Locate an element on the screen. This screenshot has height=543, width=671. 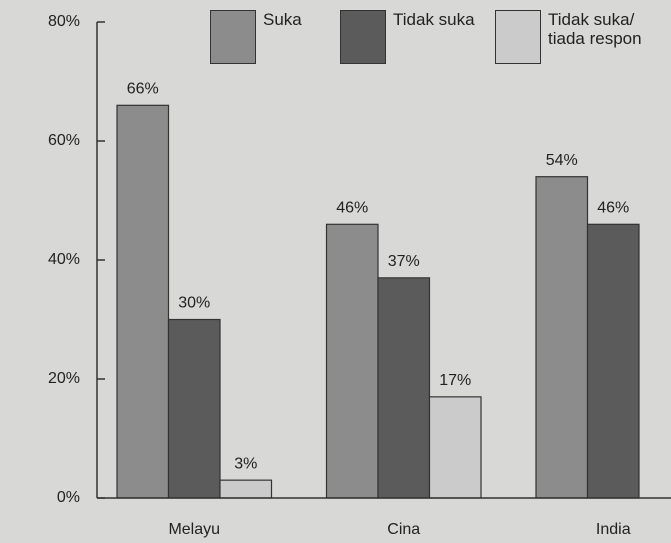
value-label: 17% is located at coordinates (455, 380).